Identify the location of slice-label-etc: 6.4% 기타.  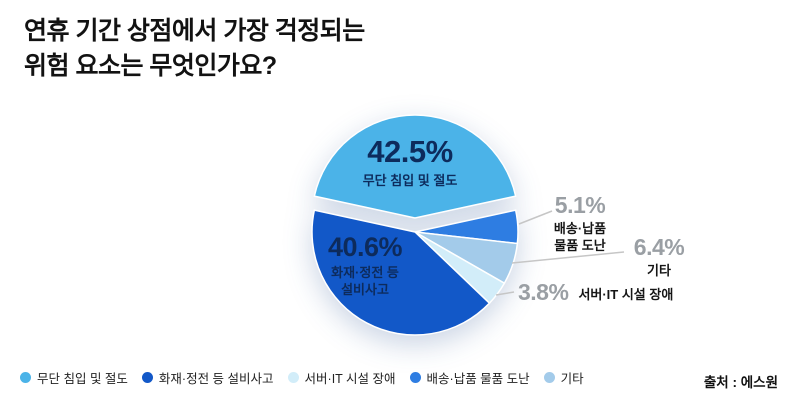
(659, 257).